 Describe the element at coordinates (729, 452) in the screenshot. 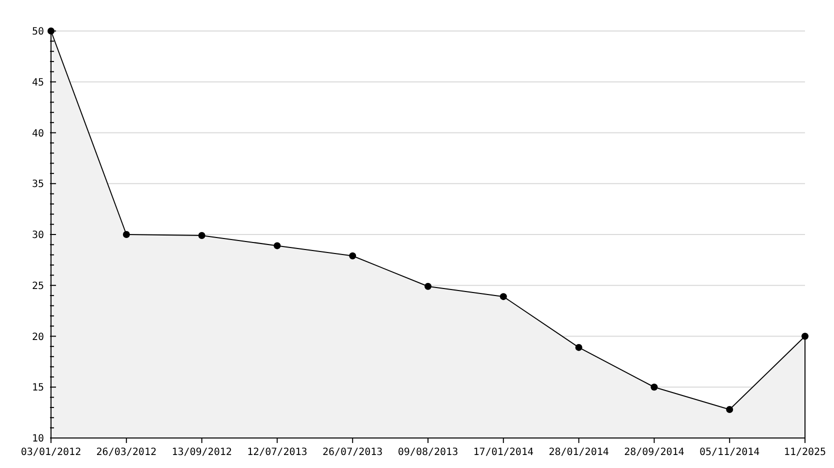

I see `x-tick-label: 05/11/2014` at that location.